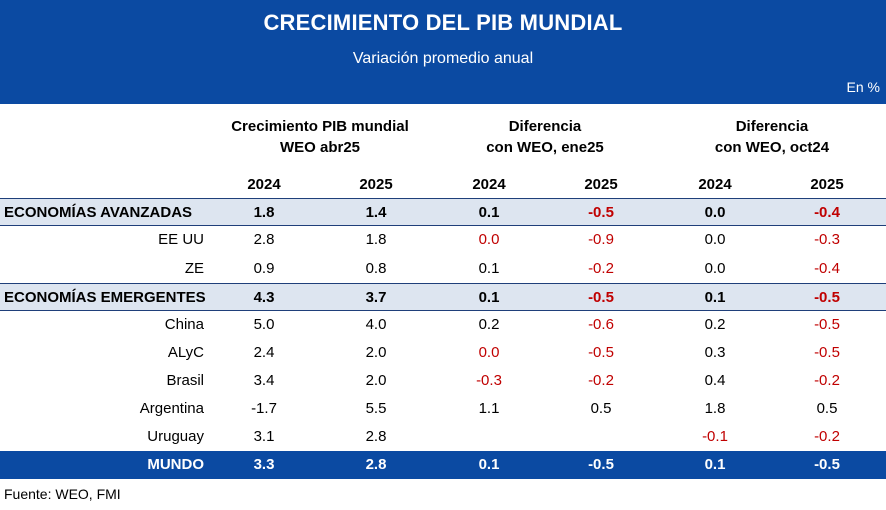 This screenshot has height=510, width=886. What do you see at coordinates (320, 147) in the screenshot?
I see `group-header-line2: WEO abr25` at bounding box center [320, 147].